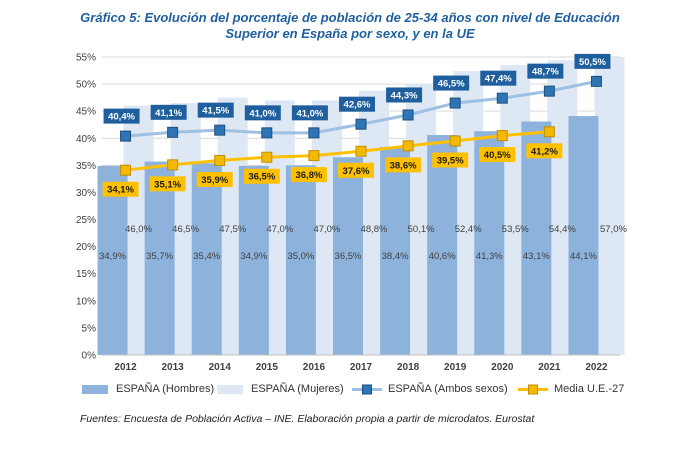 This screenshot has height=450, width=700. I want to click on y-tick-label: 25%, so click(86, 220).